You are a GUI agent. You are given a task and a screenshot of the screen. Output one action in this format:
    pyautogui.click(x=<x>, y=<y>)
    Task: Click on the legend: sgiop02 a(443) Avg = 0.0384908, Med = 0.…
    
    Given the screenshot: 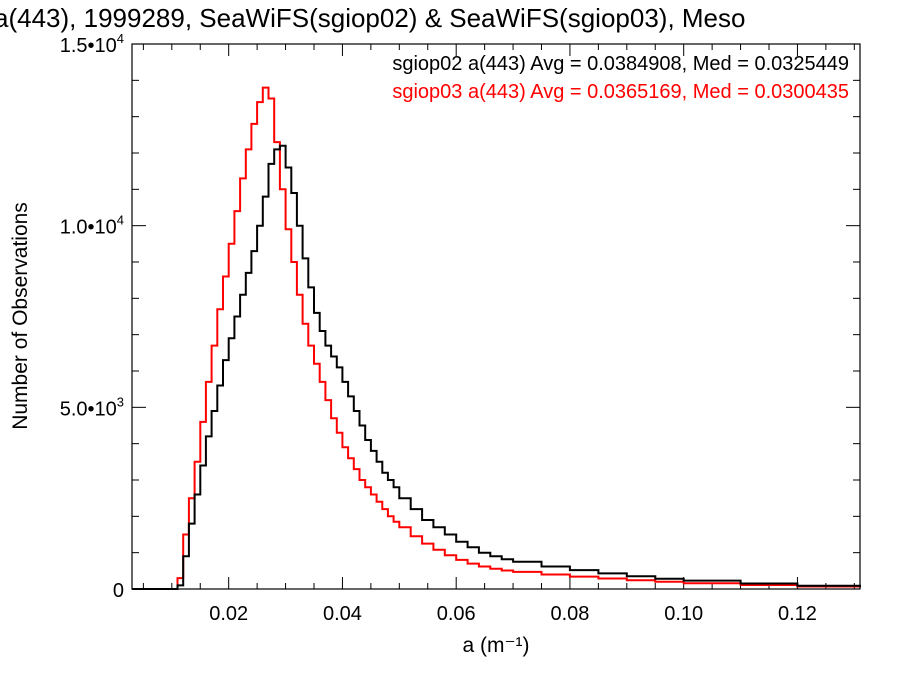 What is the action you would take?
    pyautogui.click(x=620, y=78)
    